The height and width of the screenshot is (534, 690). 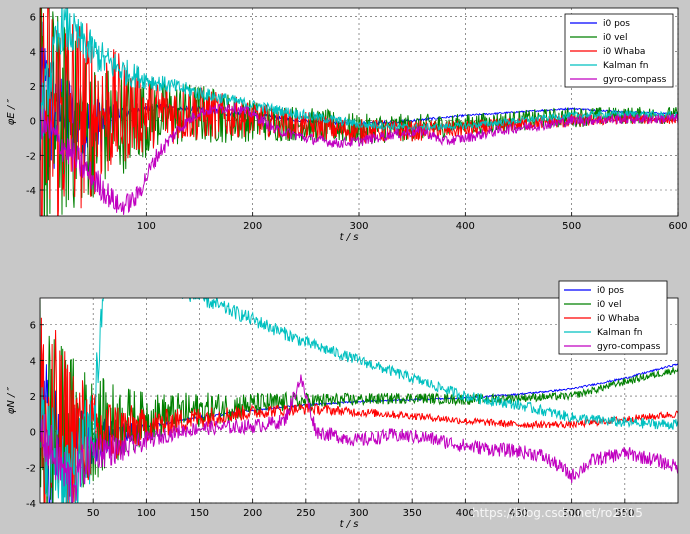 What do you see at coordinates (624, 513) in the screenshot?
I see `x-tick-label: 550` at bounding box center [624, 513].